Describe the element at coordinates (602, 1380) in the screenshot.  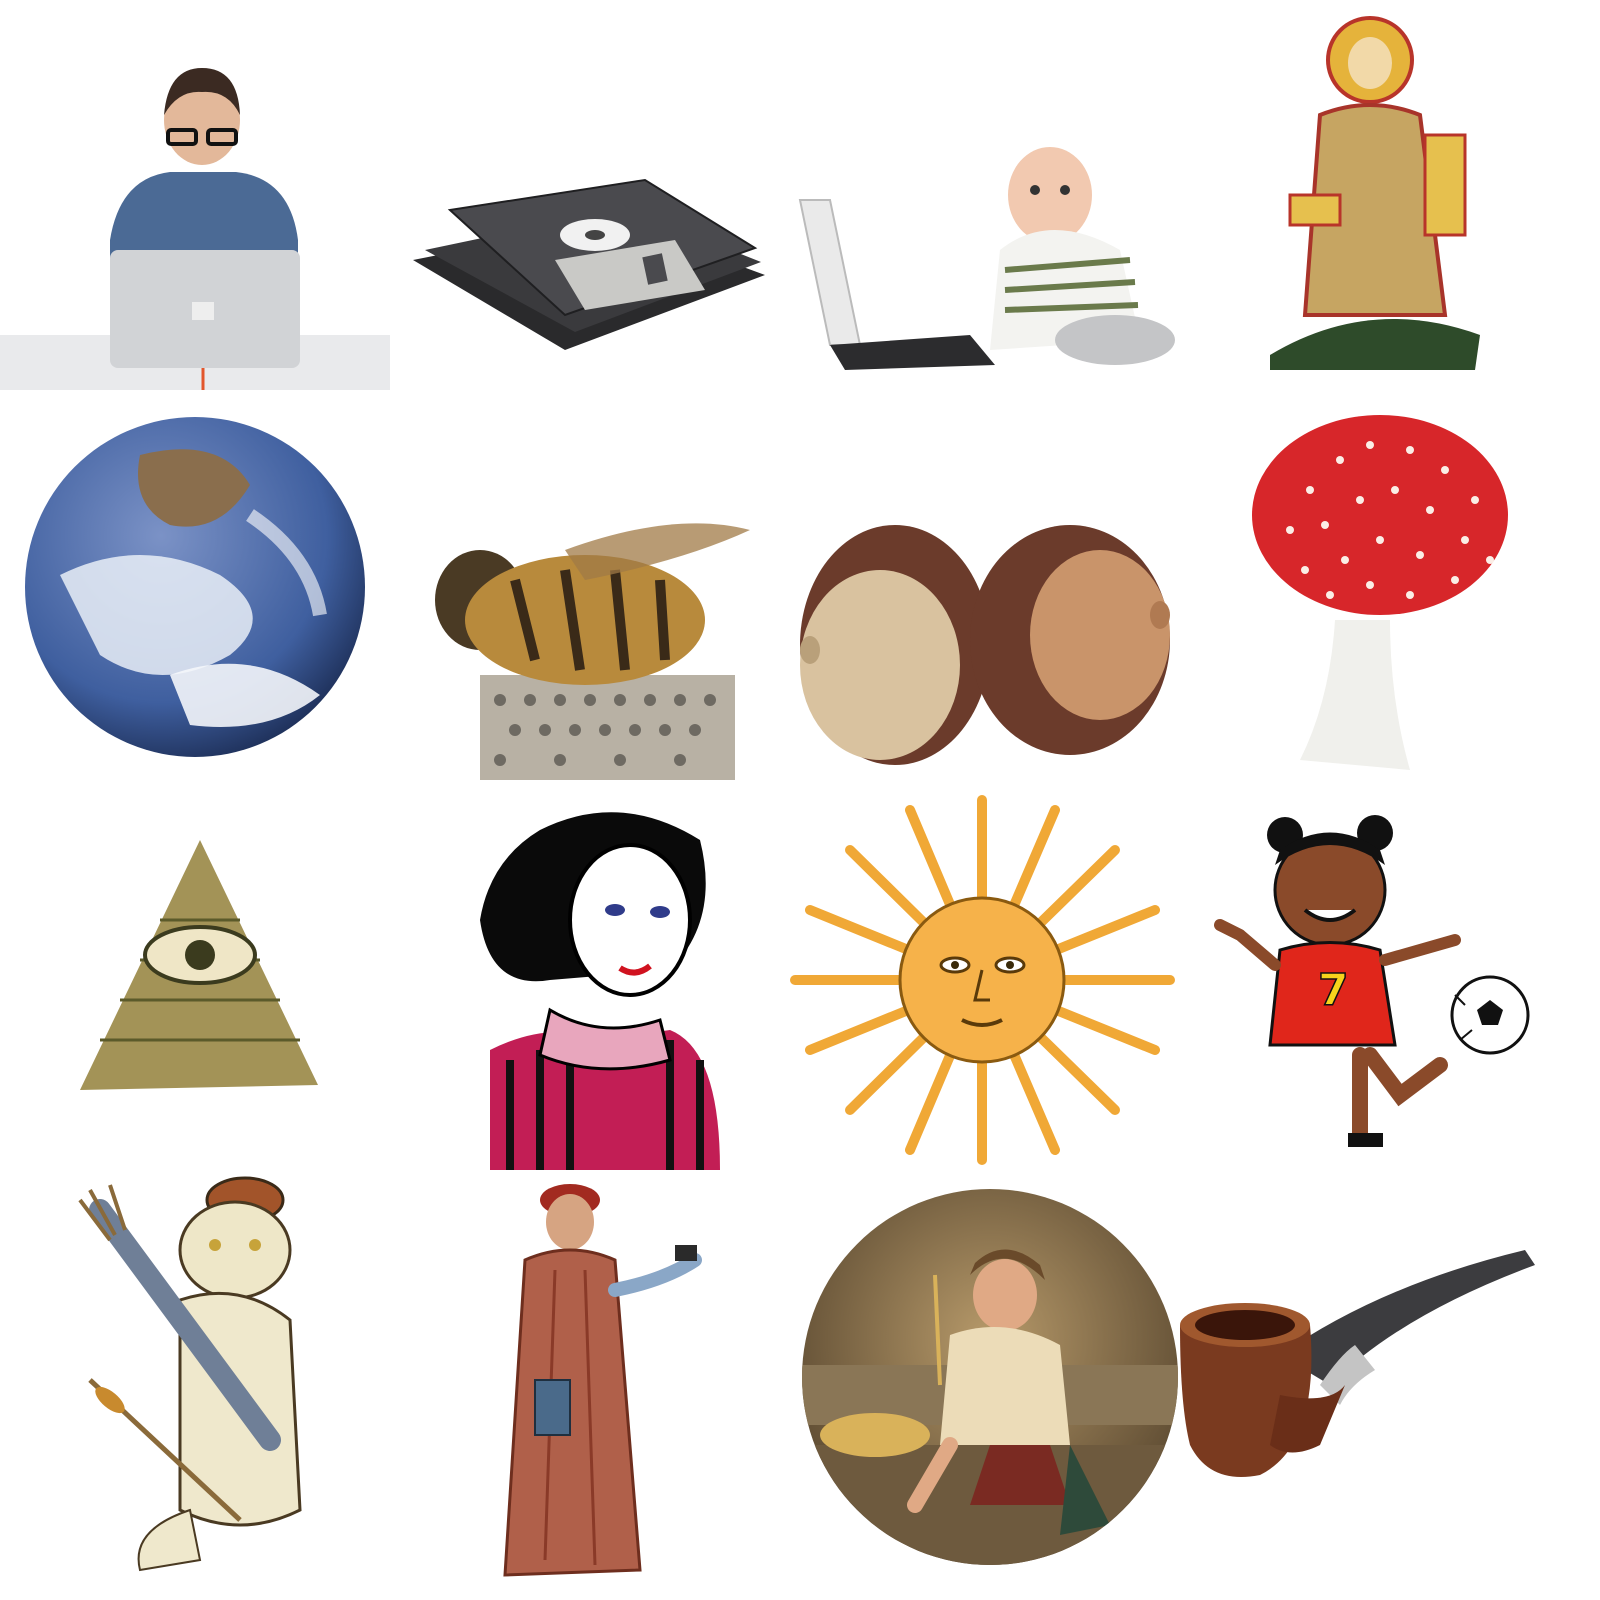
I see `dante-figure-icon` at that location.